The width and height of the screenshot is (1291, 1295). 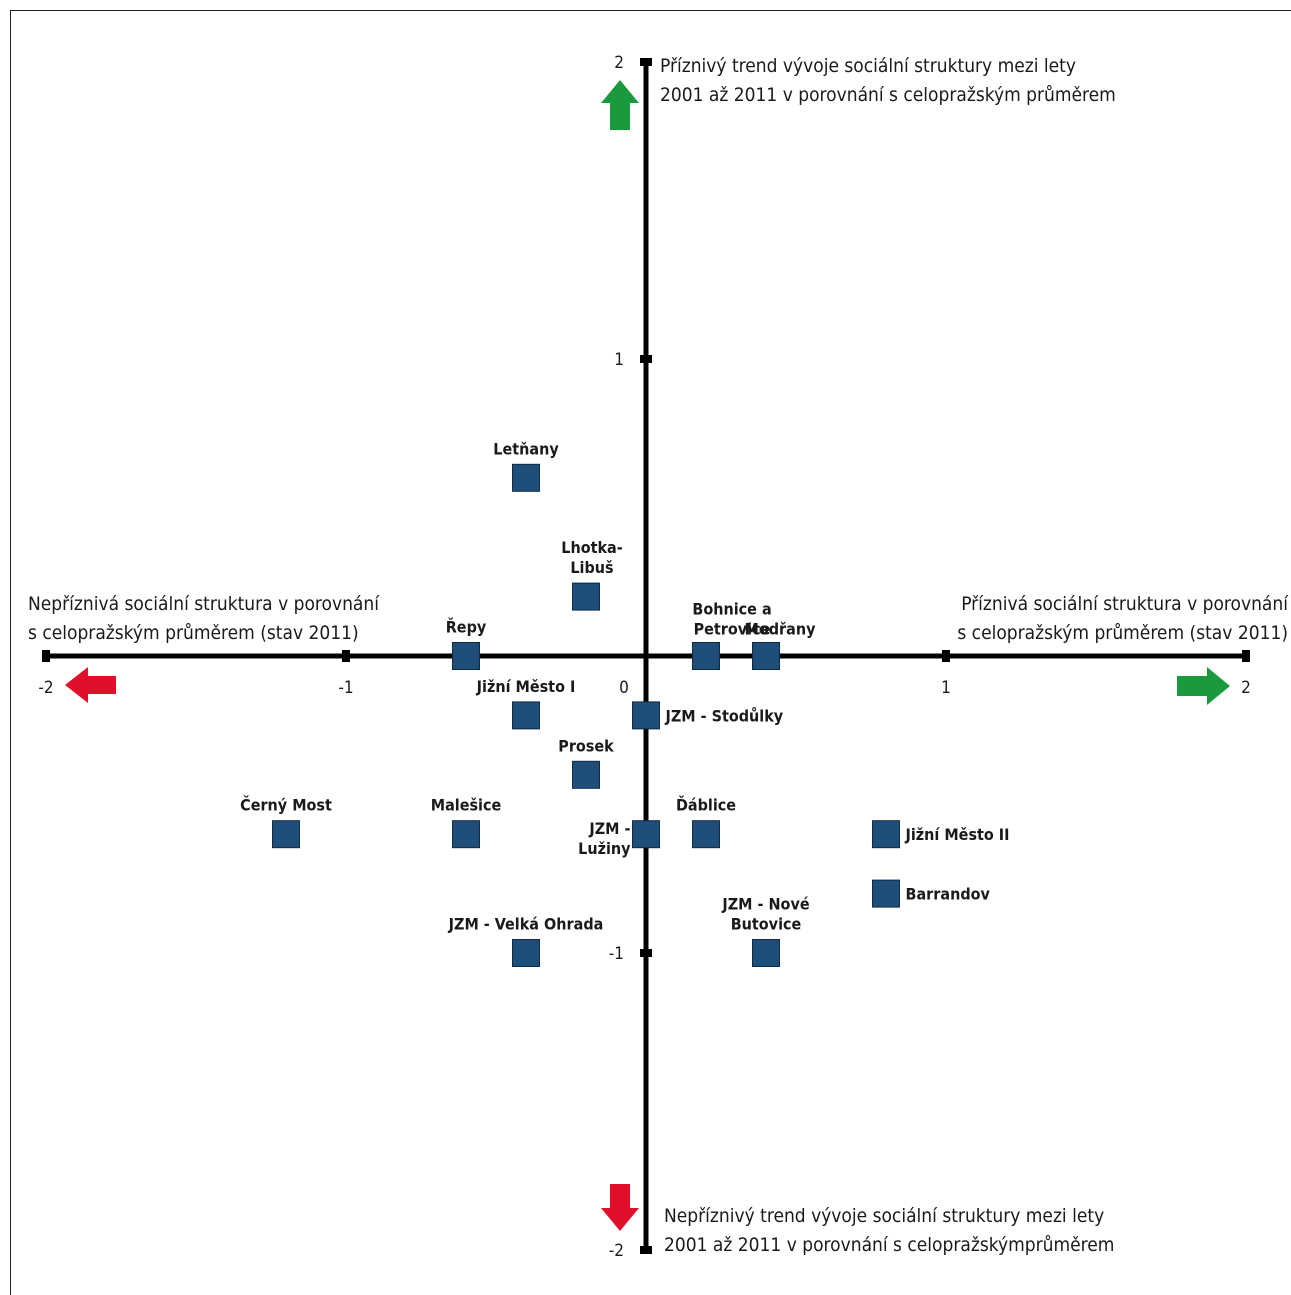 I want to click on arrow-up-icon, so click(x=620, y=105).